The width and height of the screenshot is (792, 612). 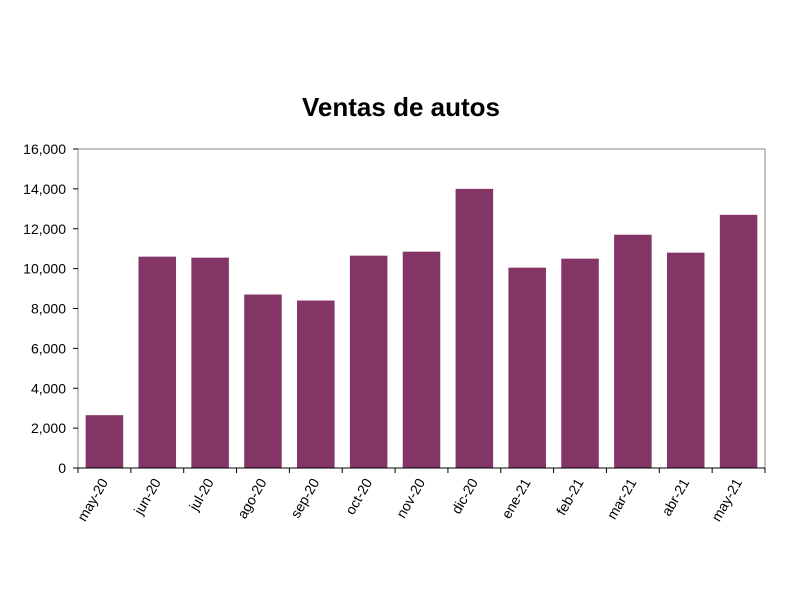 What do you see at coordinates (48, 348) in the screenshot?
I see `y-tick-label: 6,000` at bounding box center [48, 348].